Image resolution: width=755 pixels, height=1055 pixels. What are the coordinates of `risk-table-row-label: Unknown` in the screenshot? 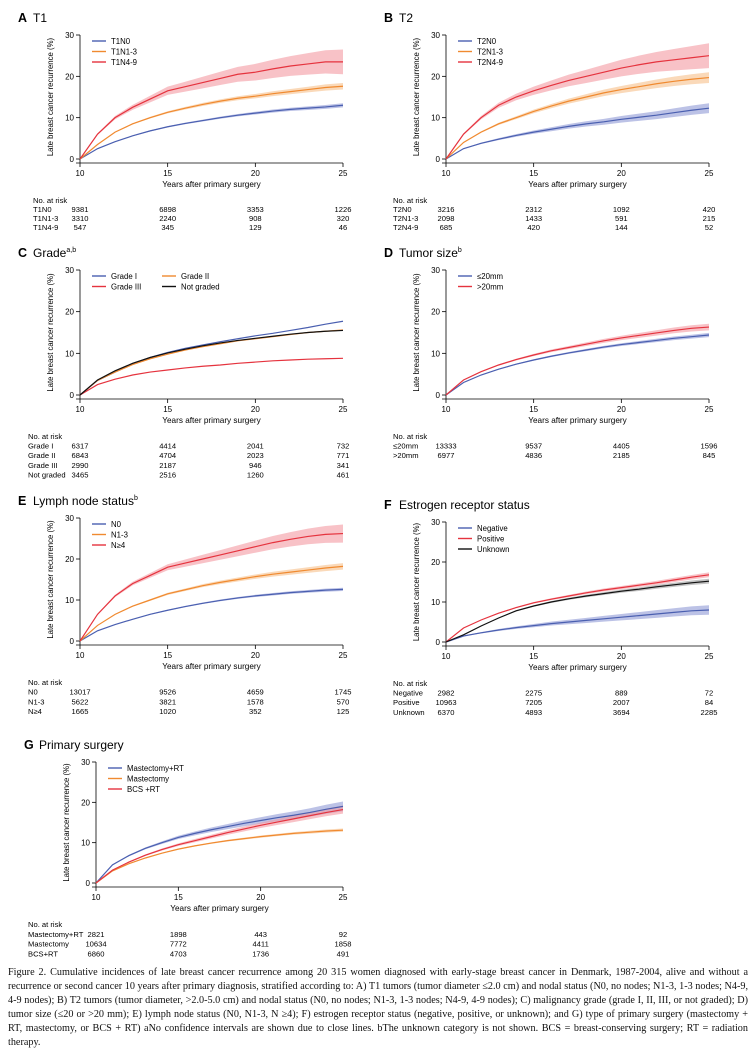 It's located at (409, 712).